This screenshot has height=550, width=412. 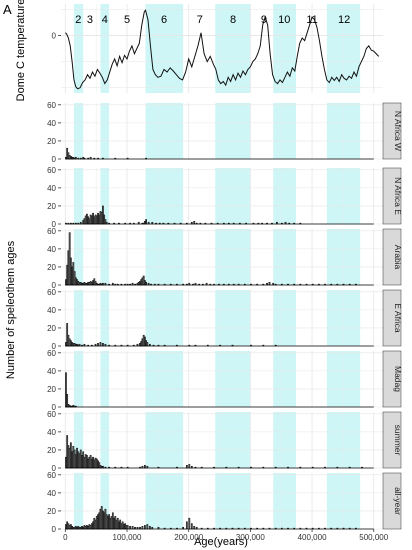 What do you see at coordinates (344, 20) in the screenshot?
I see `stage-label: 12` at bounding box center [344, 20].